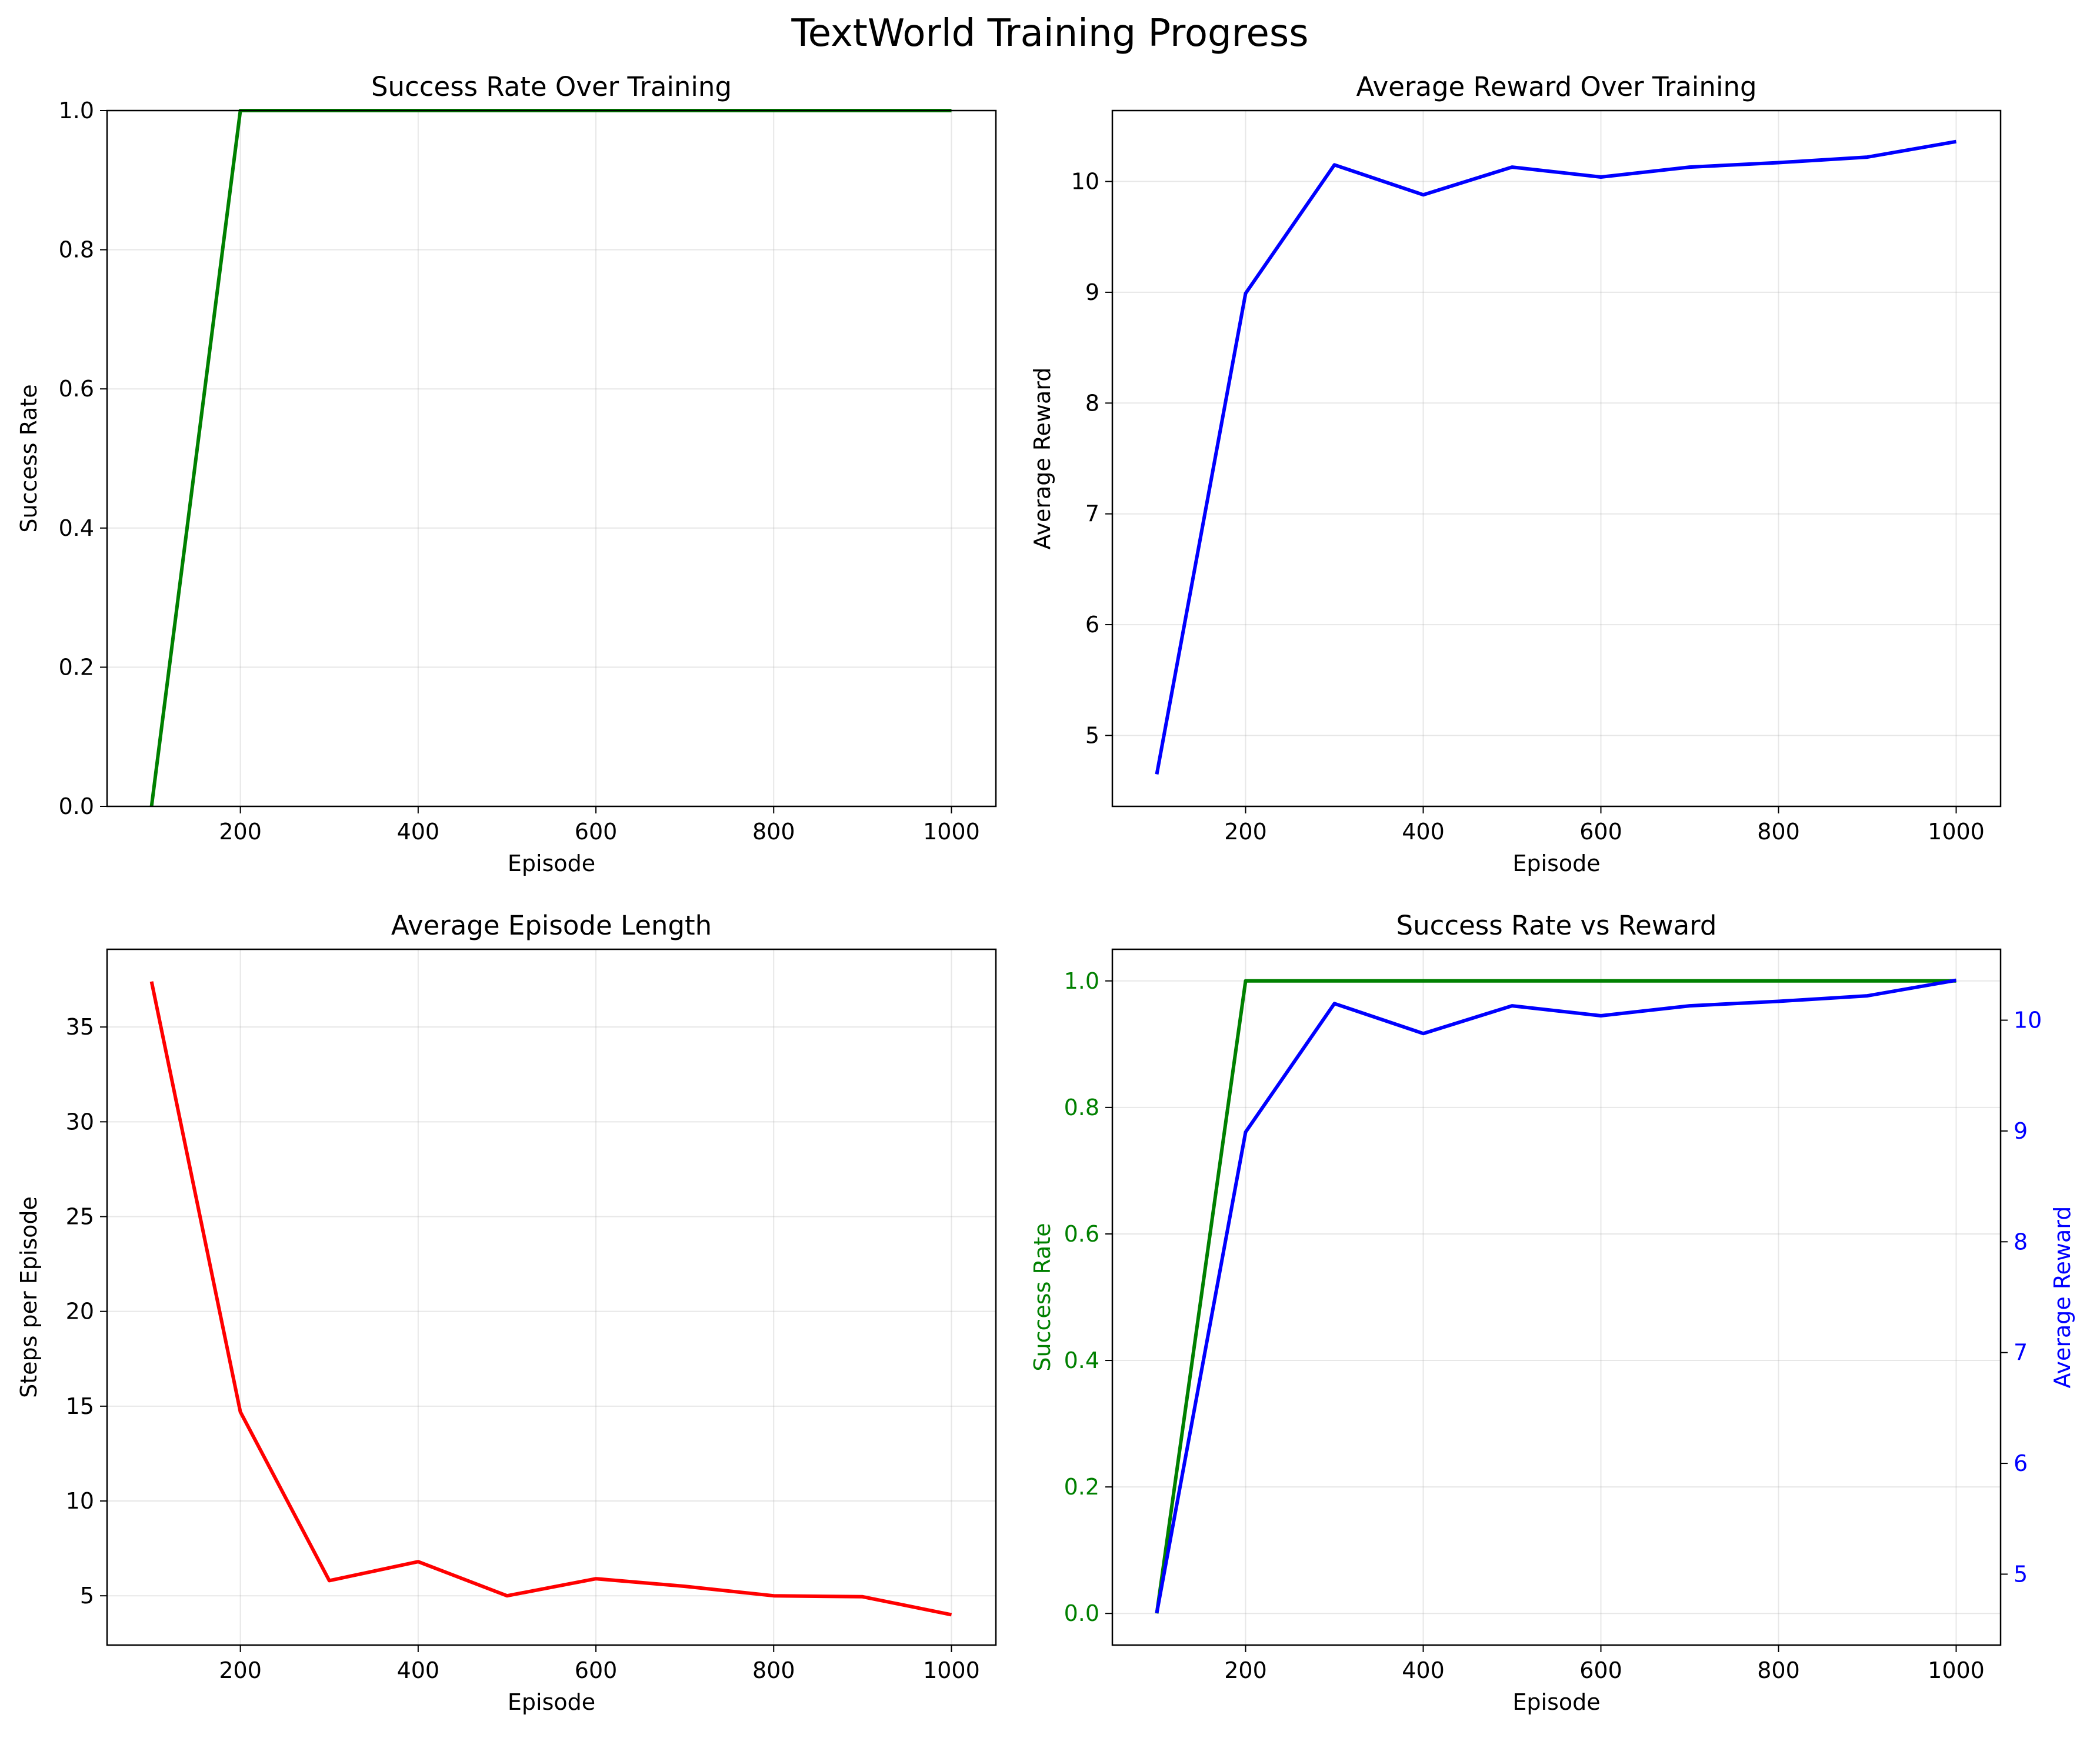  Describe the element at coordinates (80, 1122) in the screenshot. I see `y-tick-label: 30` at that location.